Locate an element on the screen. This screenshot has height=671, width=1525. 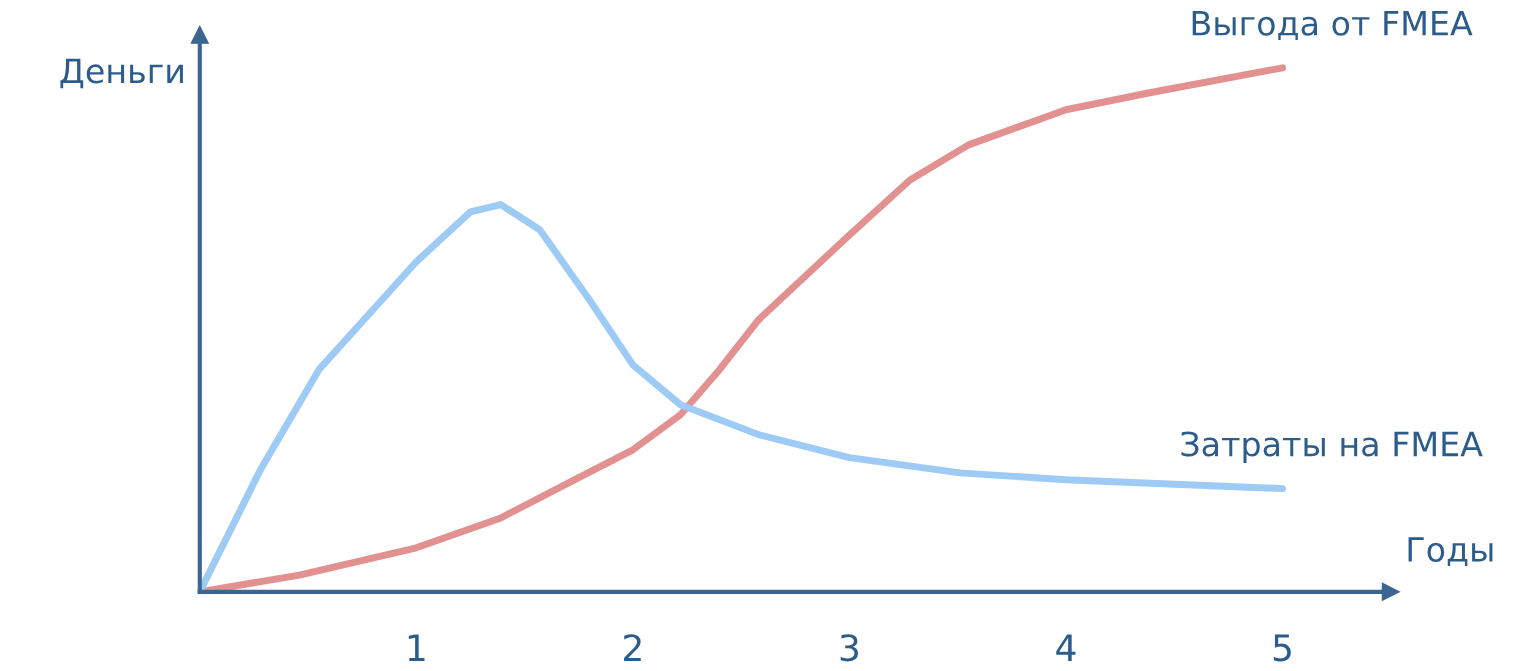
series-label: Выгода от FMEA is located at coordinates (1332, 25).